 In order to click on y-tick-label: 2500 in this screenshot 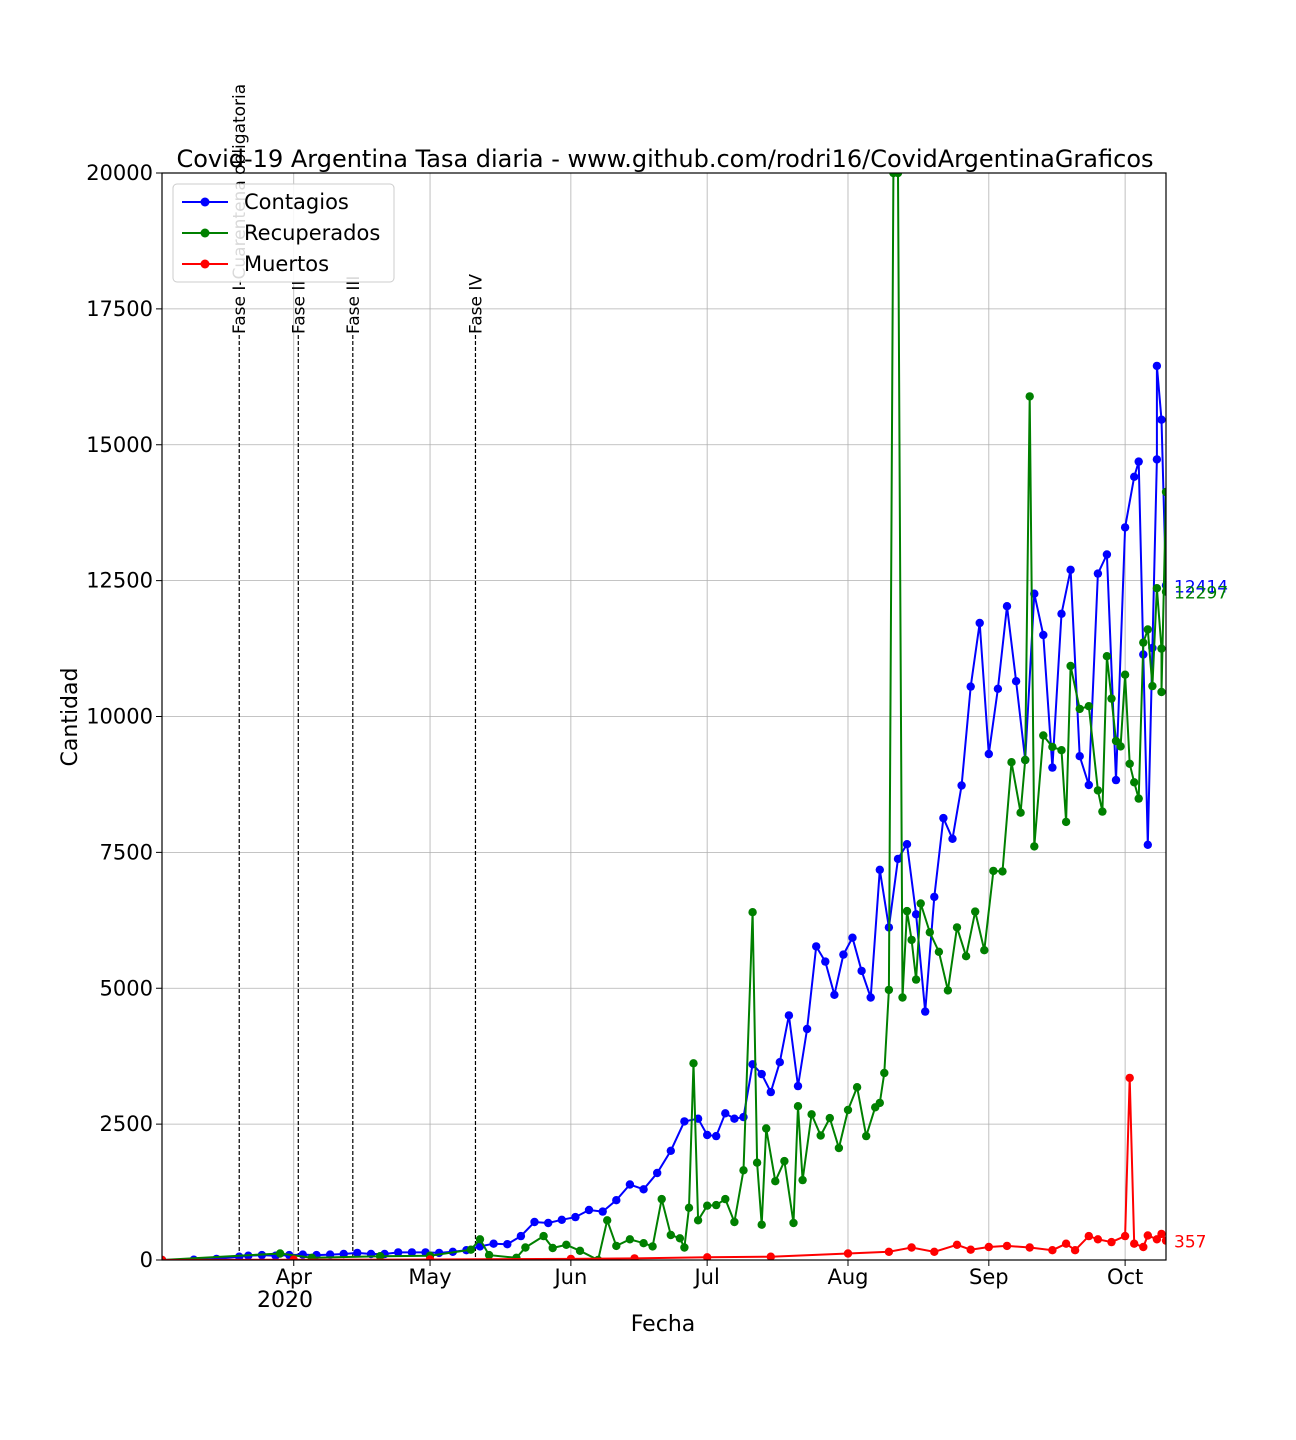, I will do `click(126, 1124)`.